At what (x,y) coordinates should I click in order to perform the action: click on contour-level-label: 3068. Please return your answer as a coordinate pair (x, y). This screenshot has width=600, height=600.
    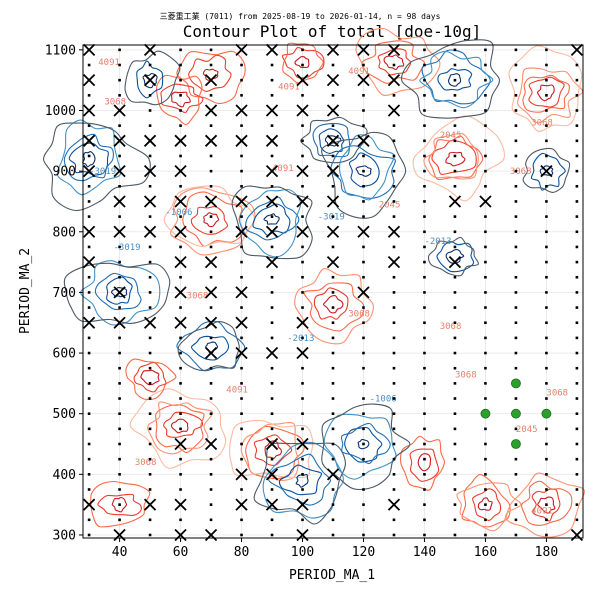
    Looking at the image, I should click on (198, 296).